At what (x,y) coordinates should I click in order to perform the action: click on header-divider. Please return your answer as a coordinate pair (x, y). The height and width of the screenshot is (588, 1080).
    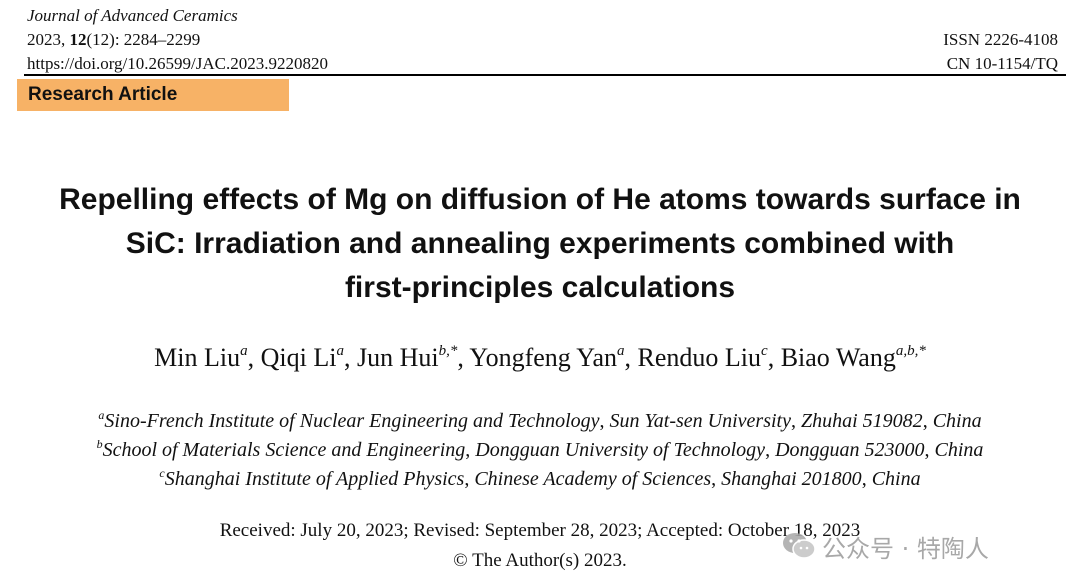
    Looking at the image, I should click on (545, 75).